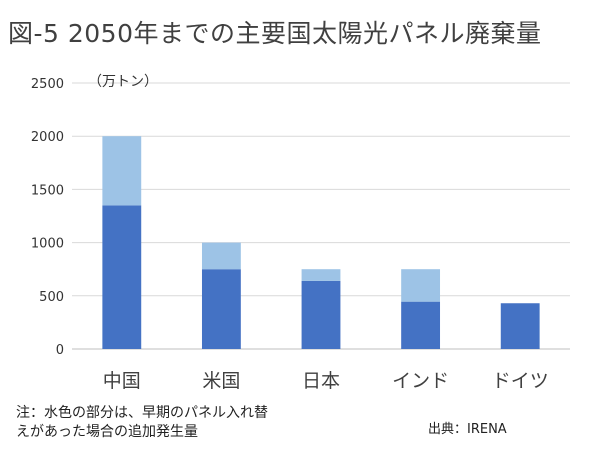 This screenshot has height=451, width=600. Describe the element at coordinates (420, 381) in the screenshot. I see `x-tick-label: インド` at that location.